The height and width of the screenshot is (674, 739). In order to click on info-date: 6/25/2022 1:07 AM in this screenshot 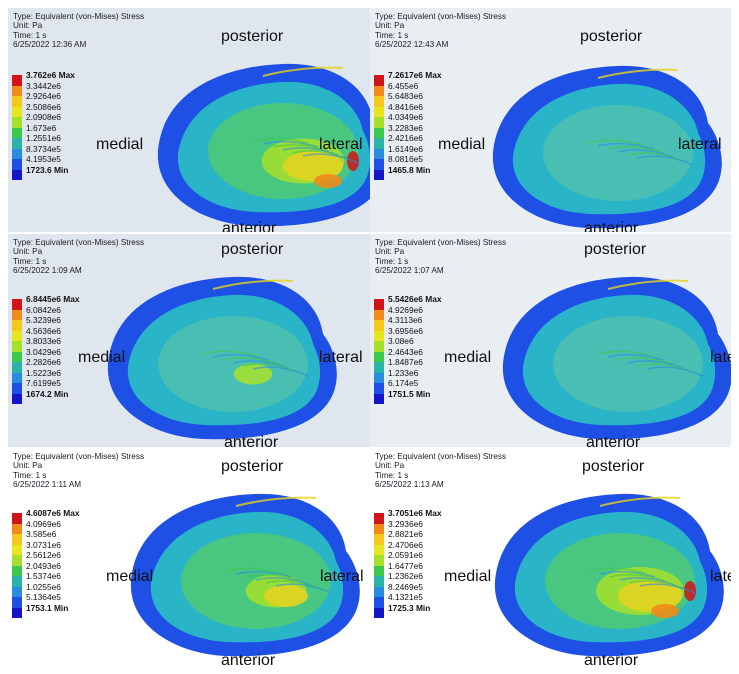, I will do `click(409, 271)`.